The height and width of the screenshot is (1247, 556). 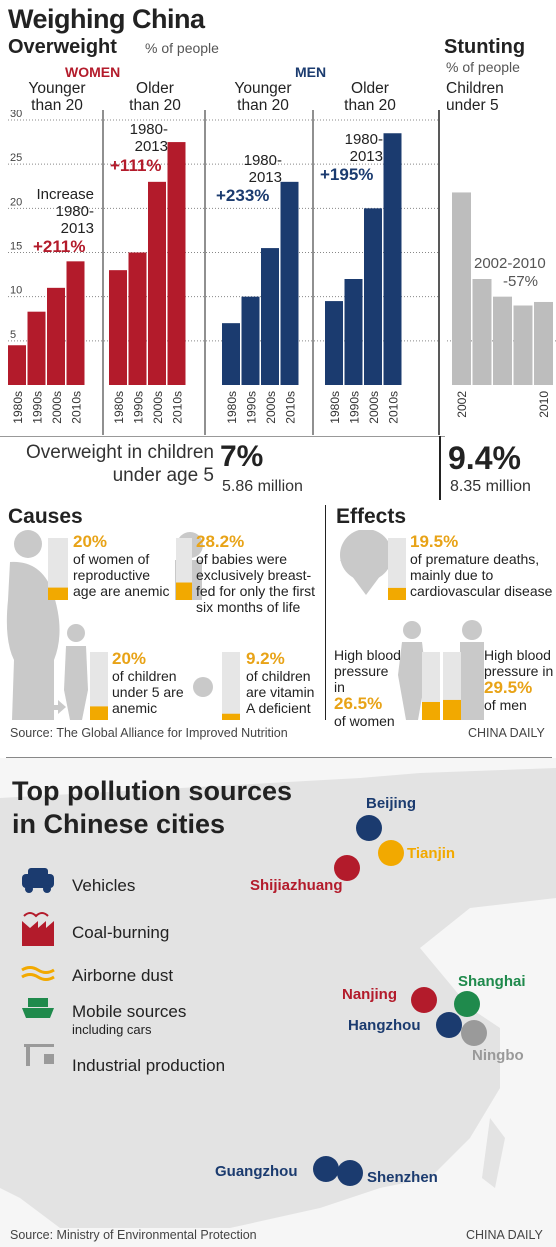 I want to click on apple-icon, so click(x=203, y=687).